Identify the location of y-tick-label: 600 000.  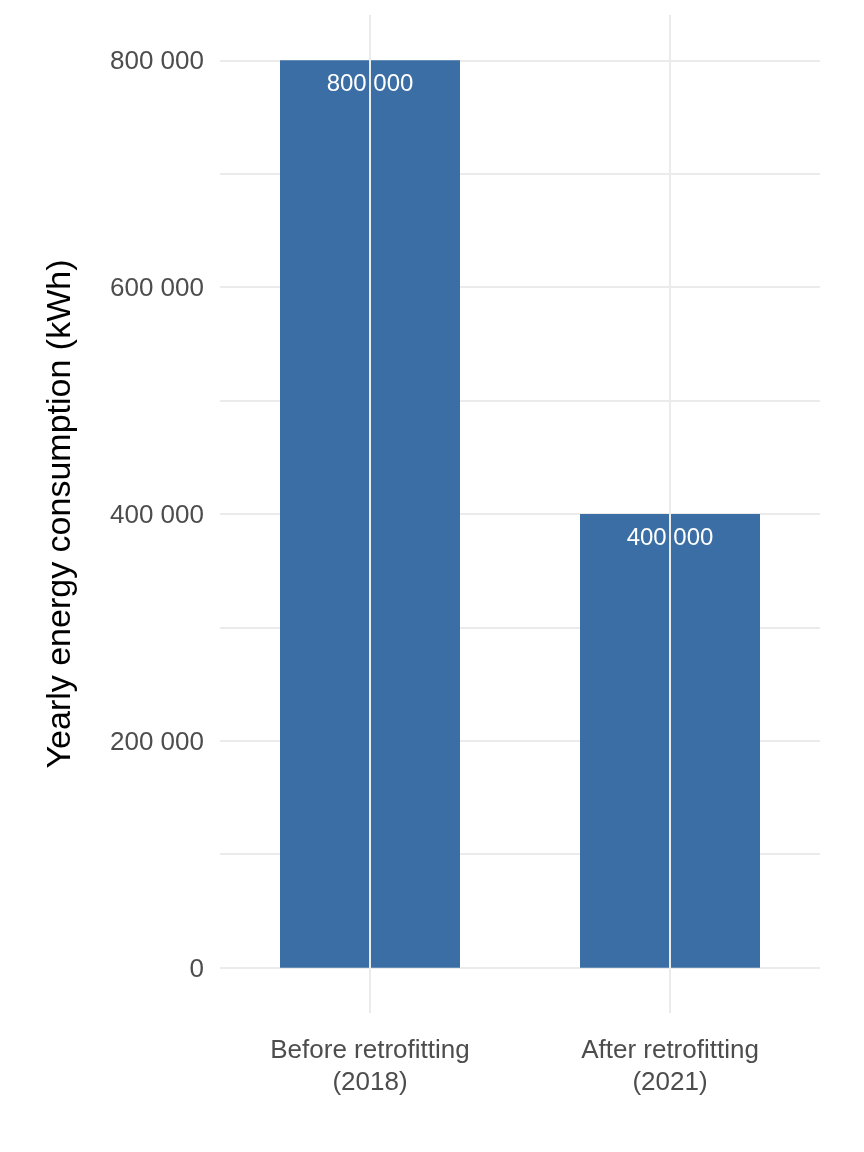
(157, 287).